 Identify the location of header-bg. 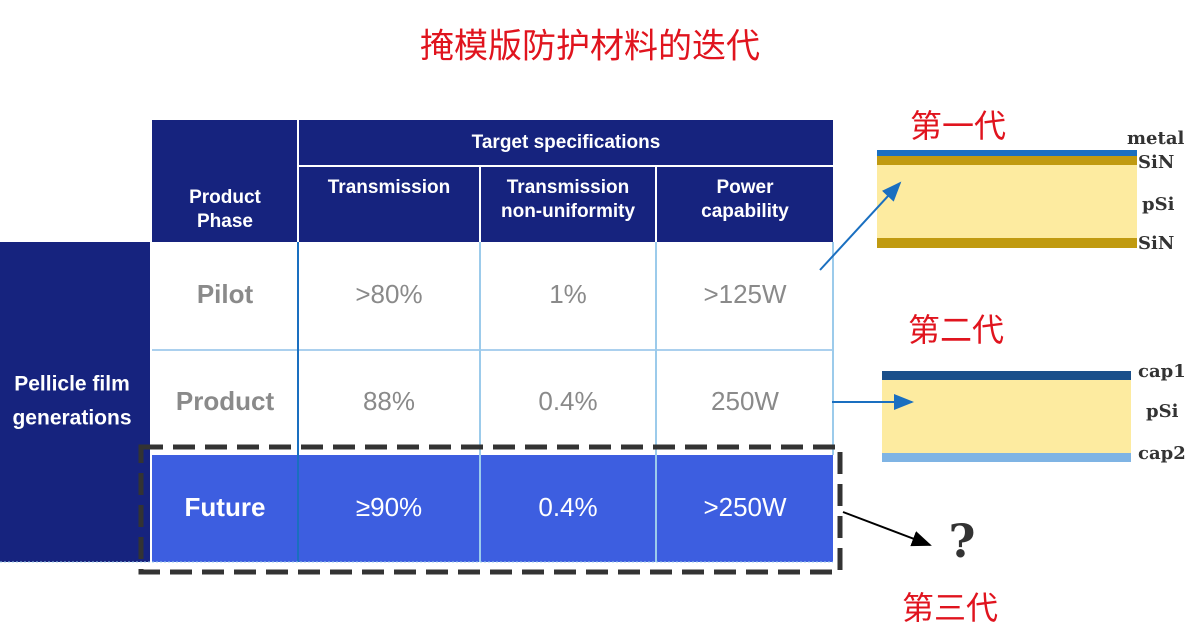
(492, 181).